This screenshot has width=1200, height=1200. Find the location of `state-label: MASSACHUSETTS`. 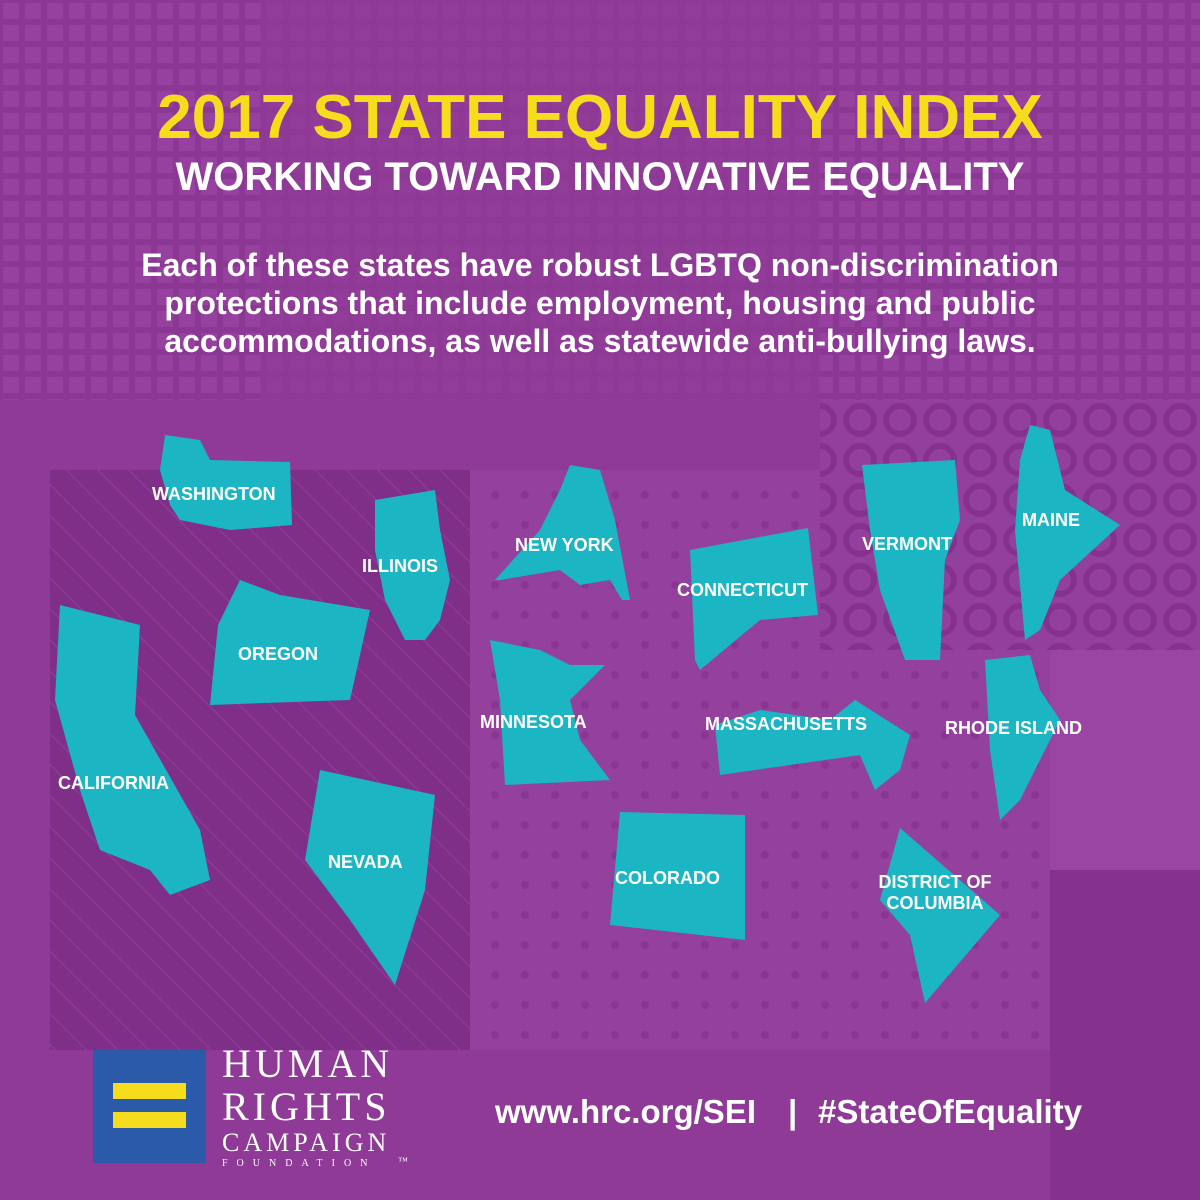

state-label: MASSACHUSETTS is located at coordinates (786, 724).